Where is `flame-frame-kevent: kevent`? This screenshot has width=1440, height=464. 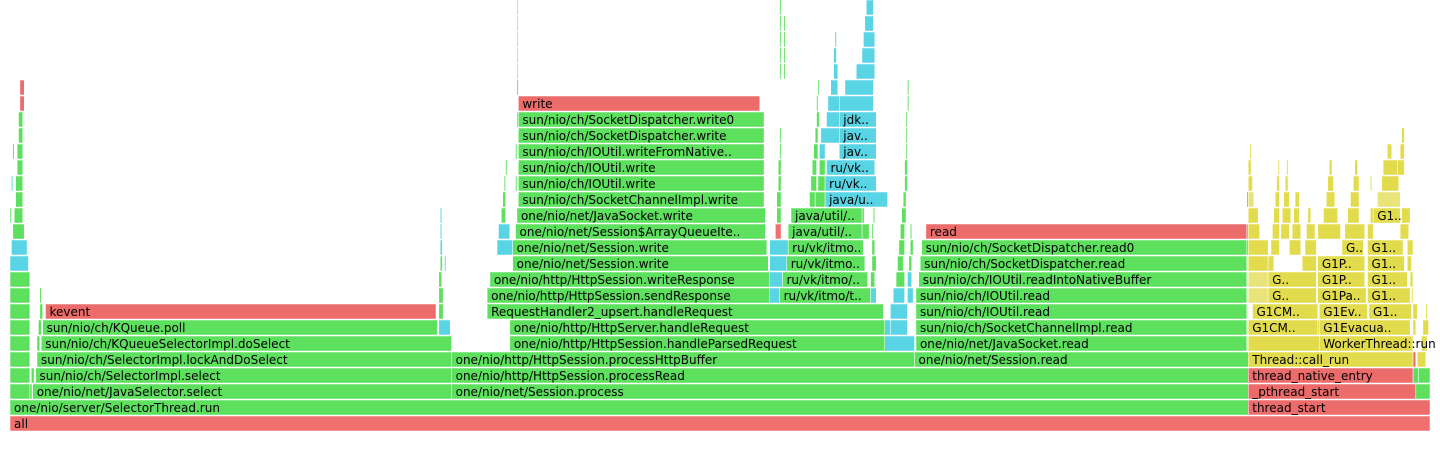
flame-frame-kevent: kevent is located at coordinates (241, 311).